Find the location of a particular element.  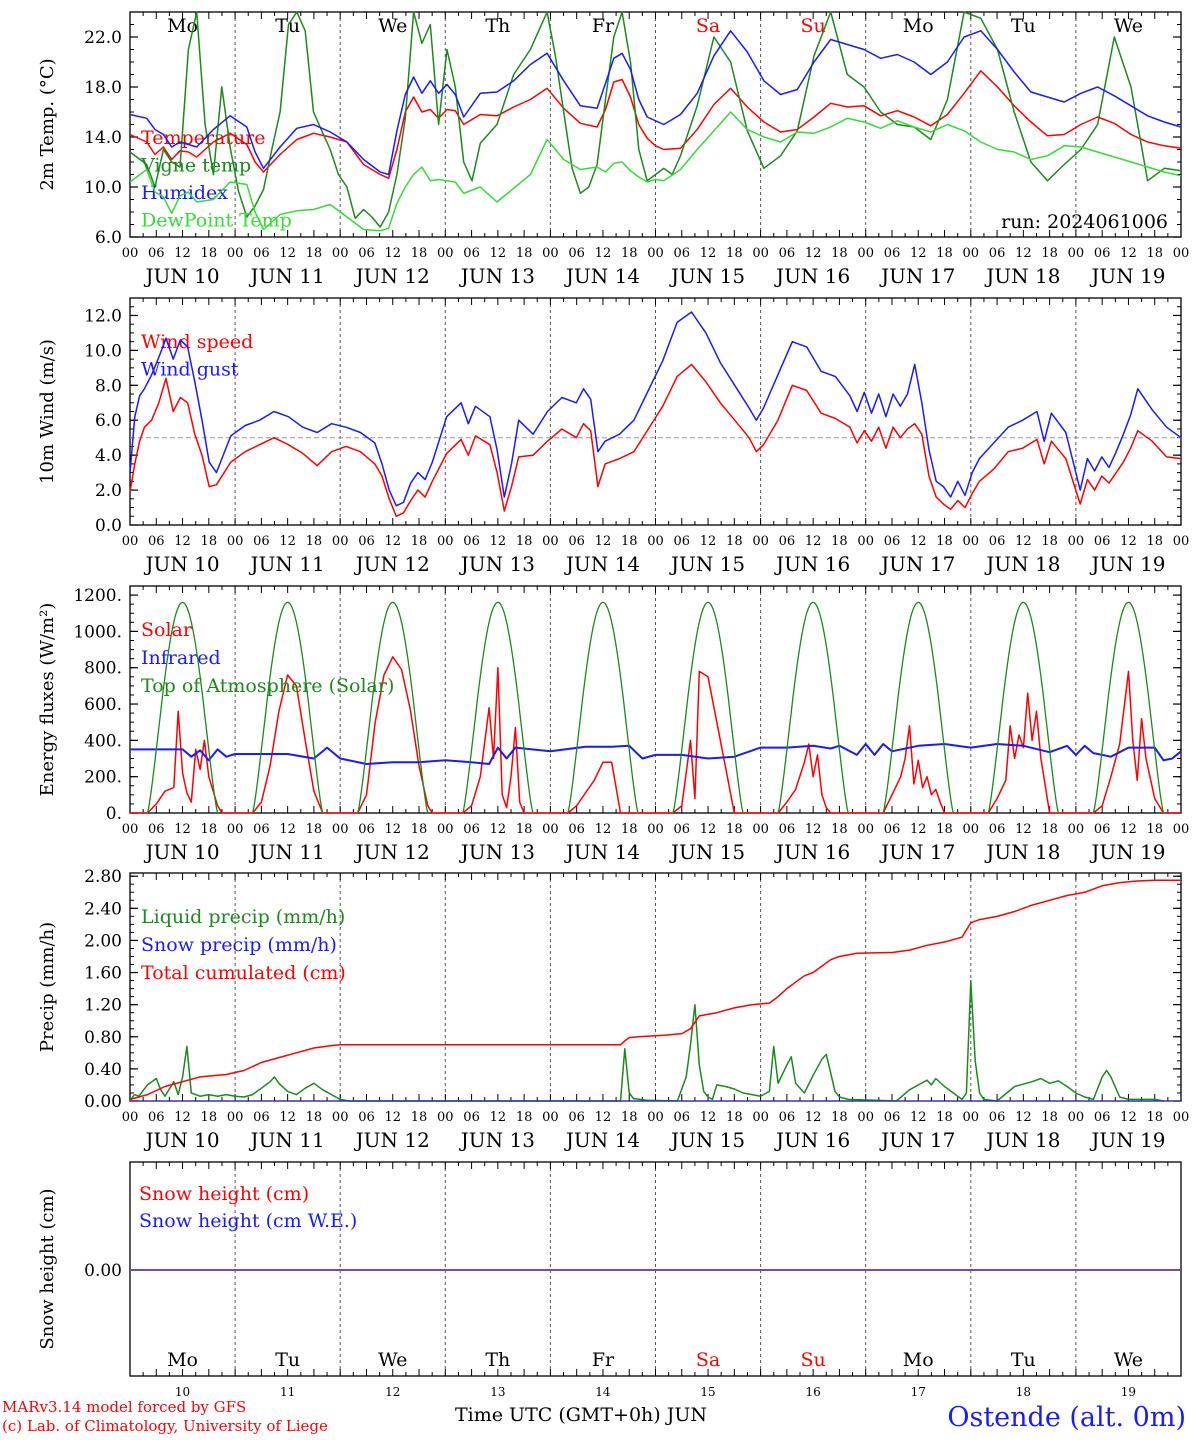

temp-weekday-label: Sa is located at coordinates (708, 26).